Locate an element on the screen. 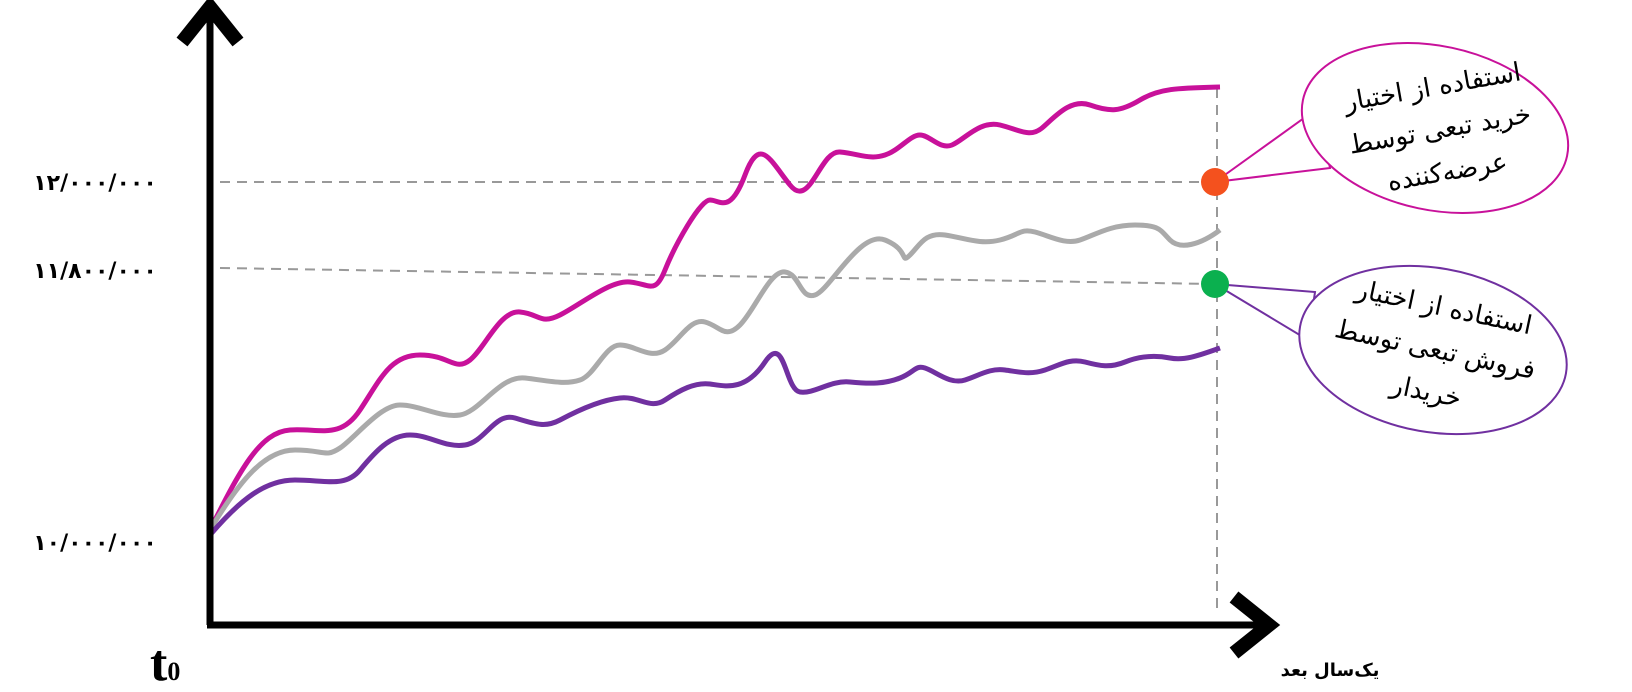 The height and width of the screenshot is (692, 1632). origin-label: t0 is located at coordinates (165, 663).